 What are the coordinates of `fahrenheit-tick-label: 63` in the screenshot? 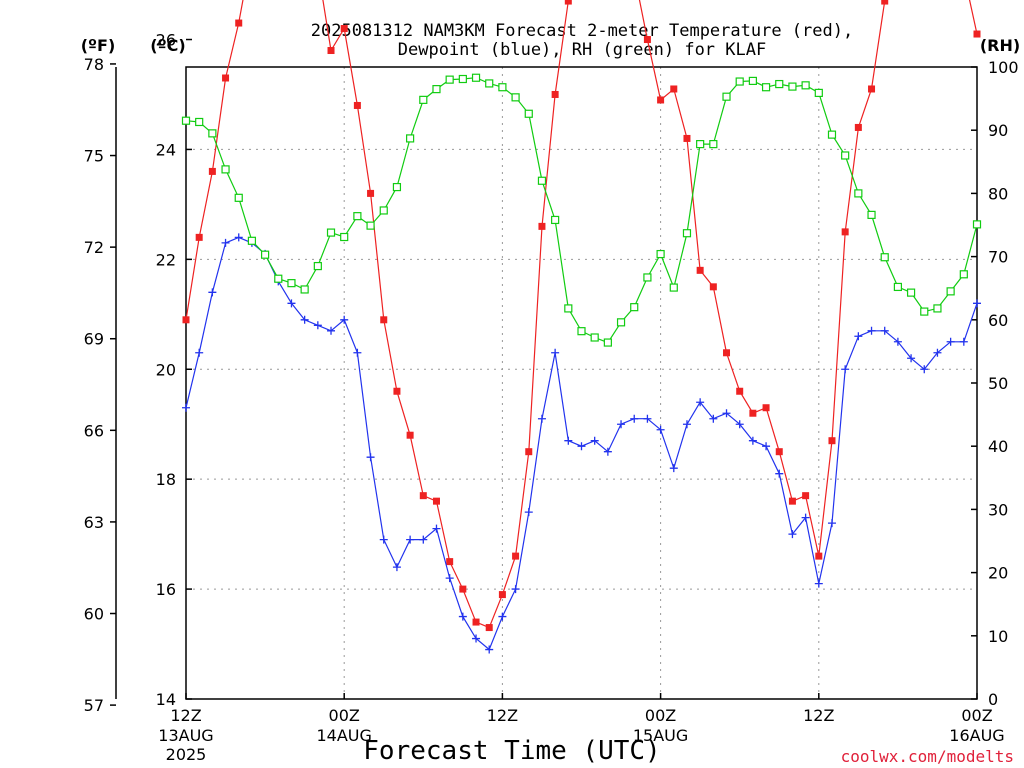 It's located at (94, 522).